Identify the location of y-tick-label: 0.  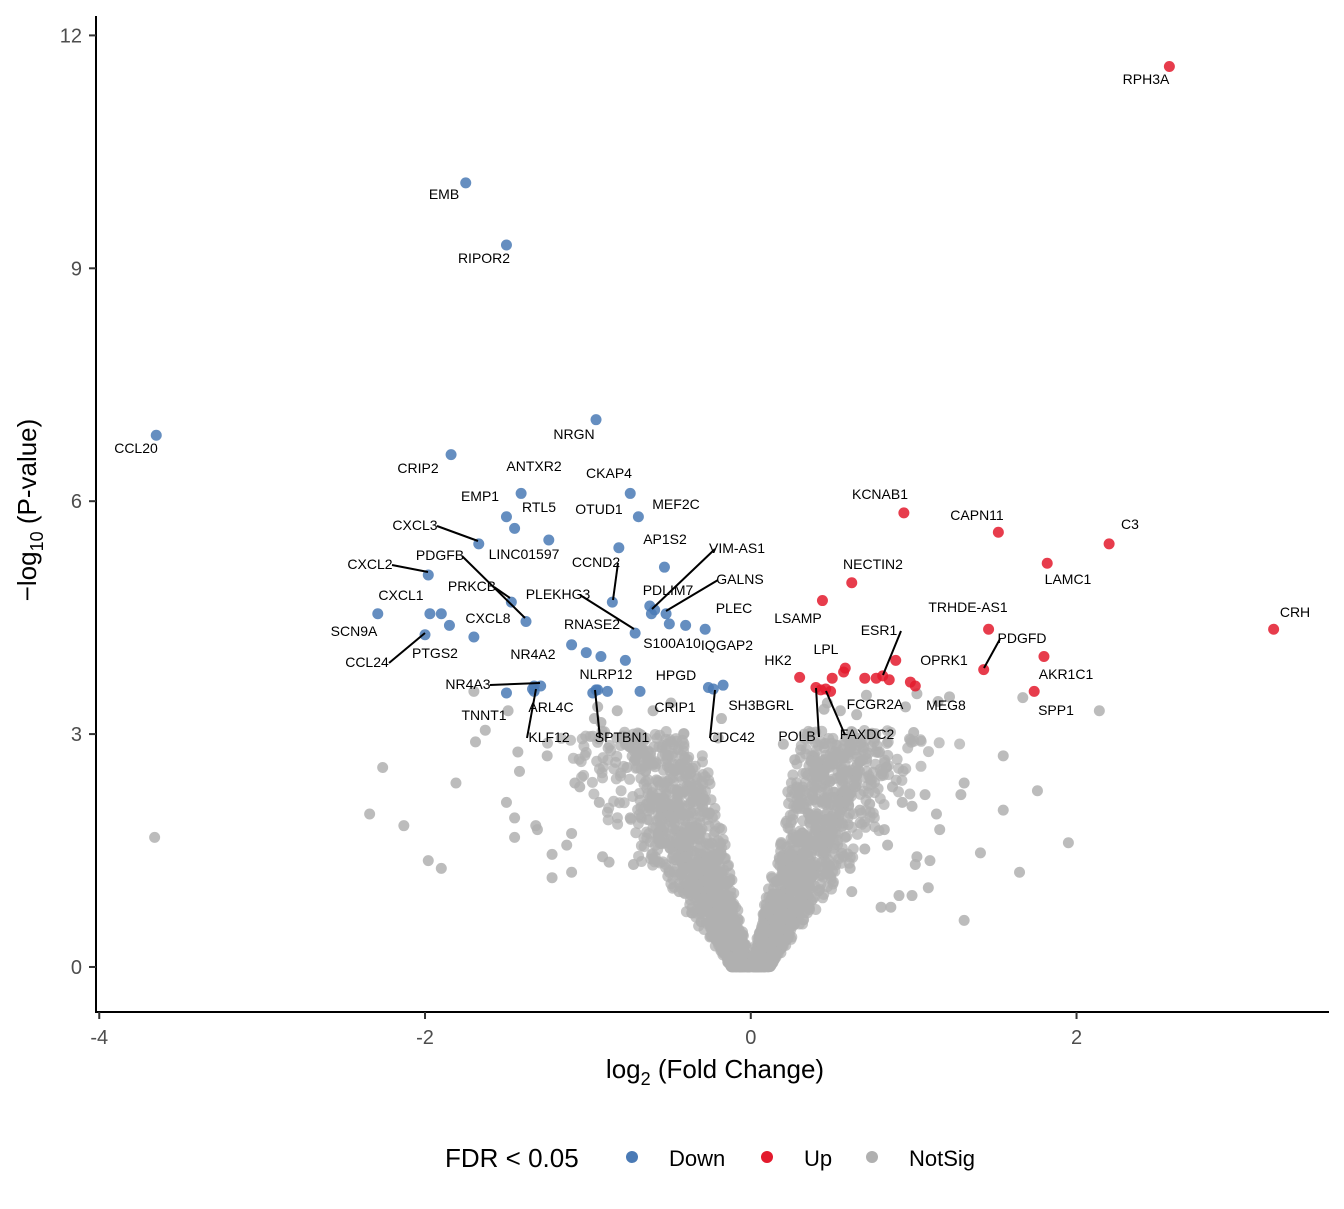
(76, 968).